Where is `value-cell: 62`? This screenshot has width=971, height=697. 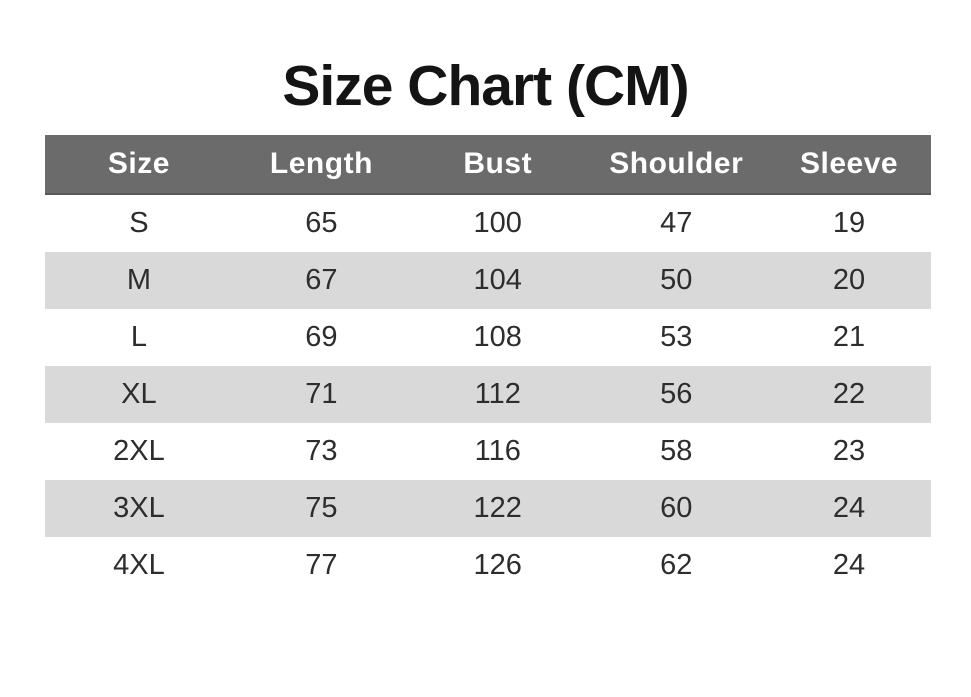 value-cell: 62 is located at coordinates (676, 565).